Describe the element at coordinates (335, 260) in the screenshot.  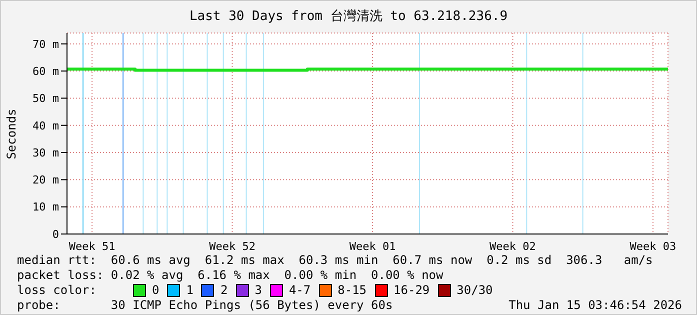
I see `text: median rtt: 60.6 ms avg 61.2 ms max 60.3 ms min 60.7 ms now 0.2 ms sd 306.3 am/s` at that location.